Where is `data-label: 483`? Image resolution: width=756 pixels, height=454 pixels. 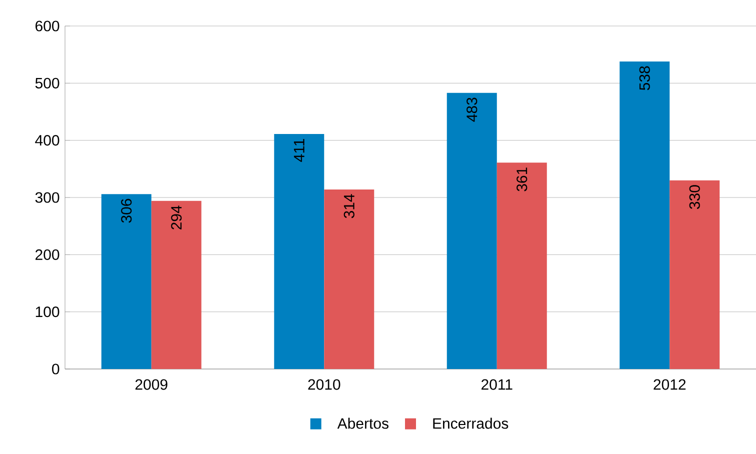
data-label: 483 is located at coordinates (472, 110).